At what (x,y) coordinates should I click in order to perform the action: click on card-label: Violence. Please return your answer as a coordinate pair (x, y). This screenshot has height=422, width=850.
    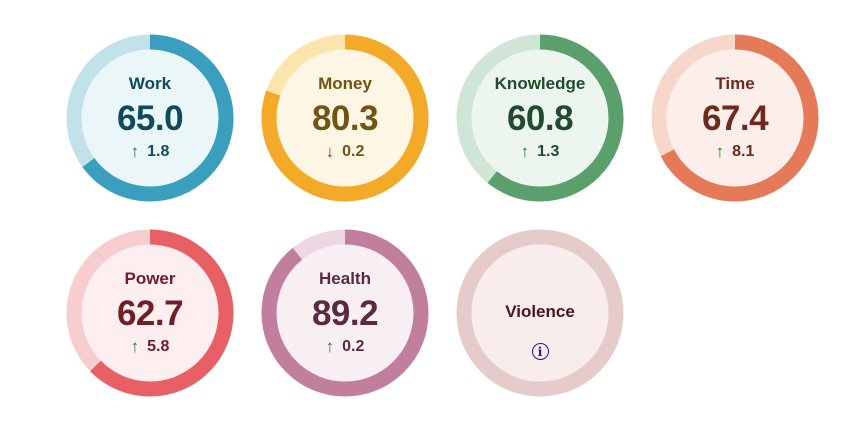
    Looking at the image, I should click on (540, 311).